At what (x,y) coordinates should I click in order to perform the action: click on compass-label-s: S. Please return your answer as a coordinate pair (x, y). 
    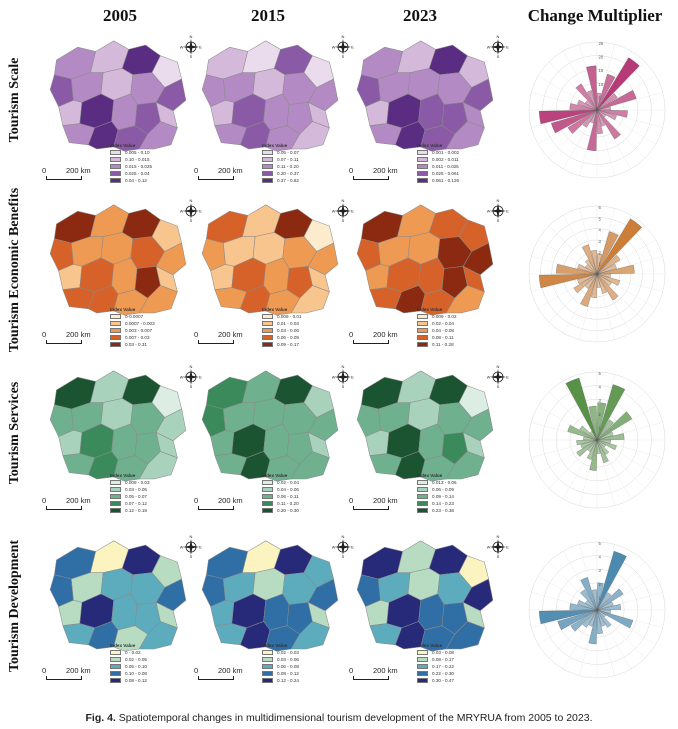
    Looking at the image, I should click on (343, 556).